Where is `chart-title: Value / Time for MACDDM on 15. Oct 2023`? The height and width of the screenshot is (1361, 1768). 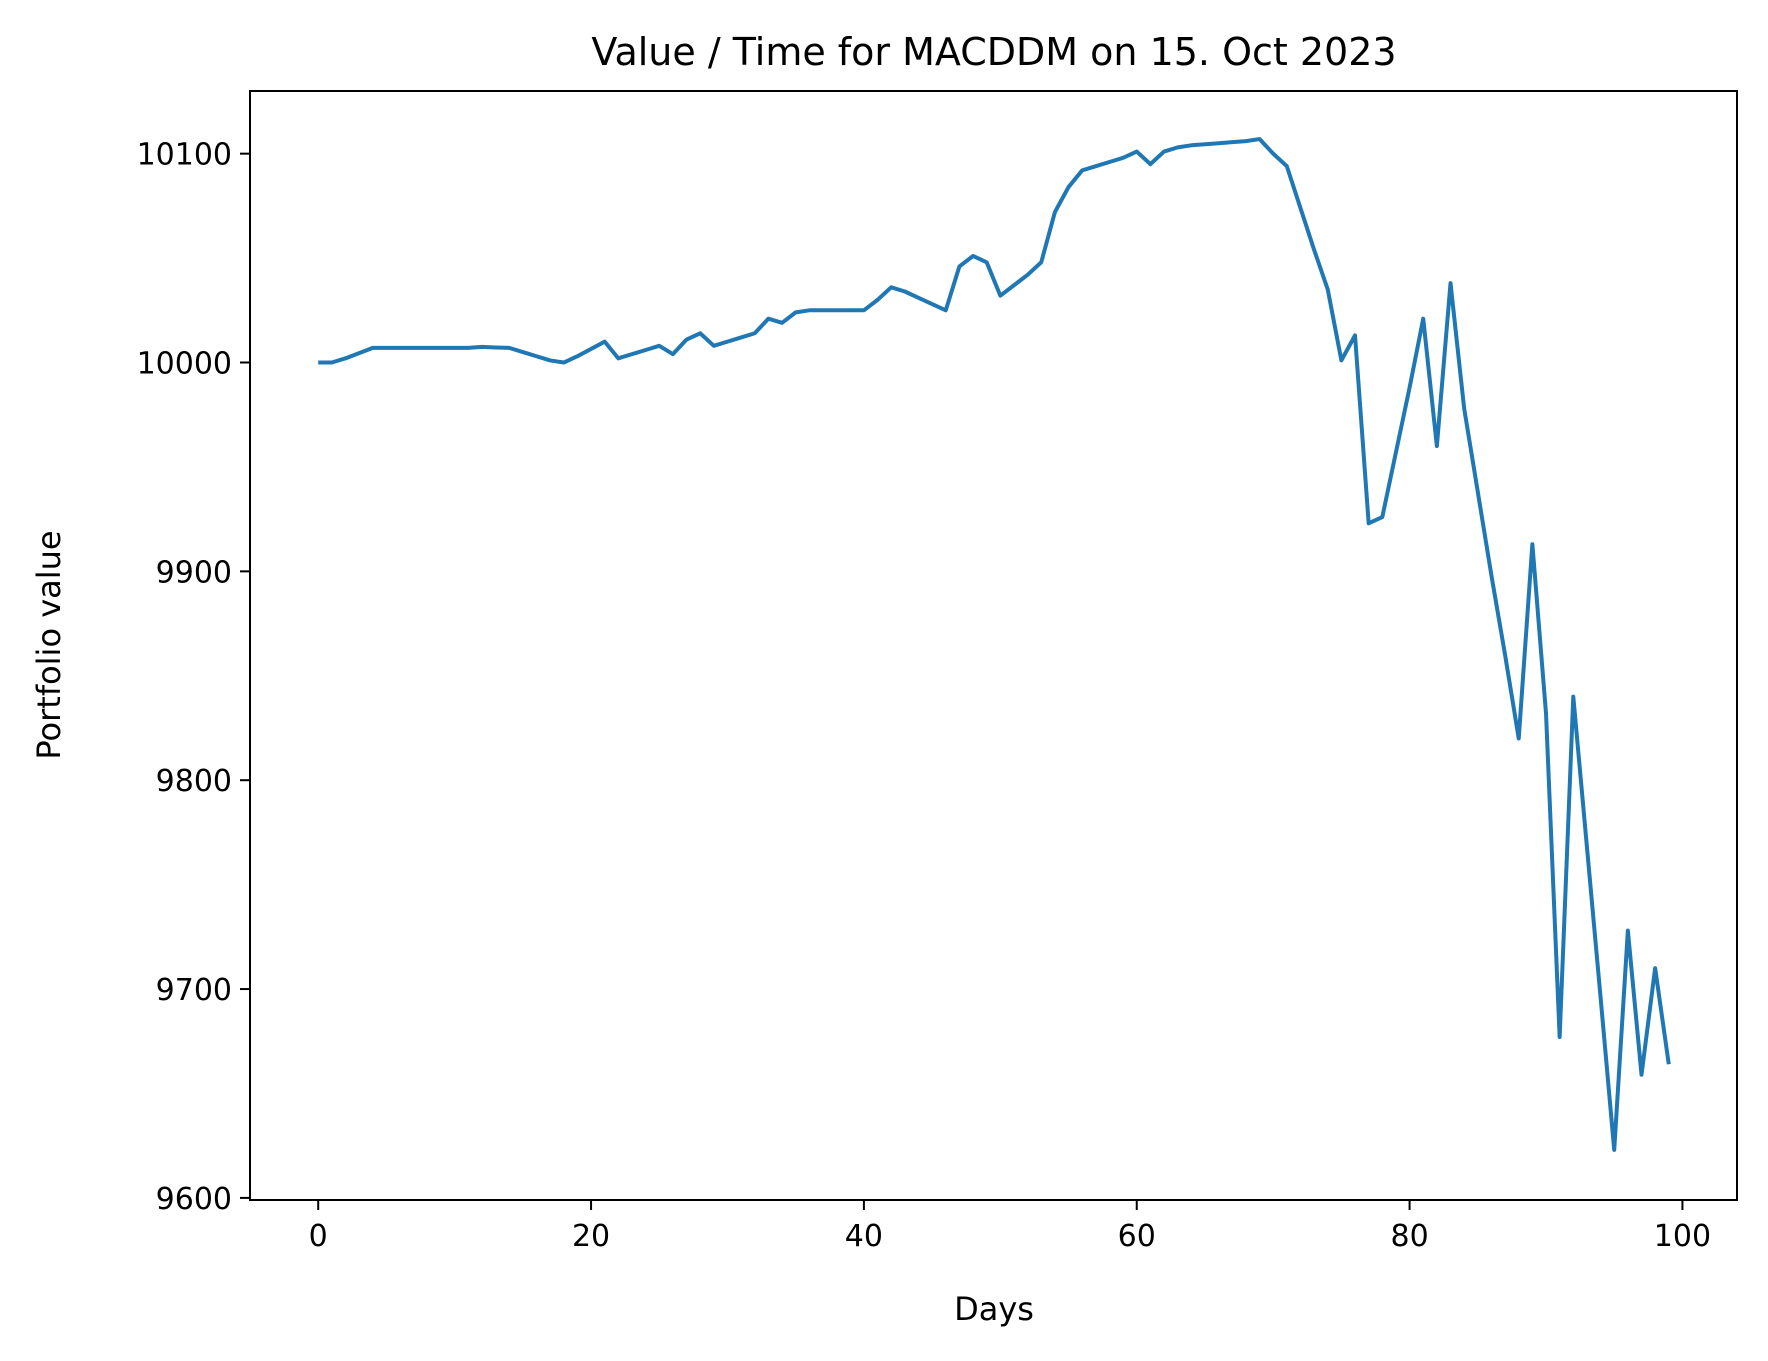
chart-title: Value / Time for MACDDM on 15. Oct 2023 is located at coordinates (993, 52).